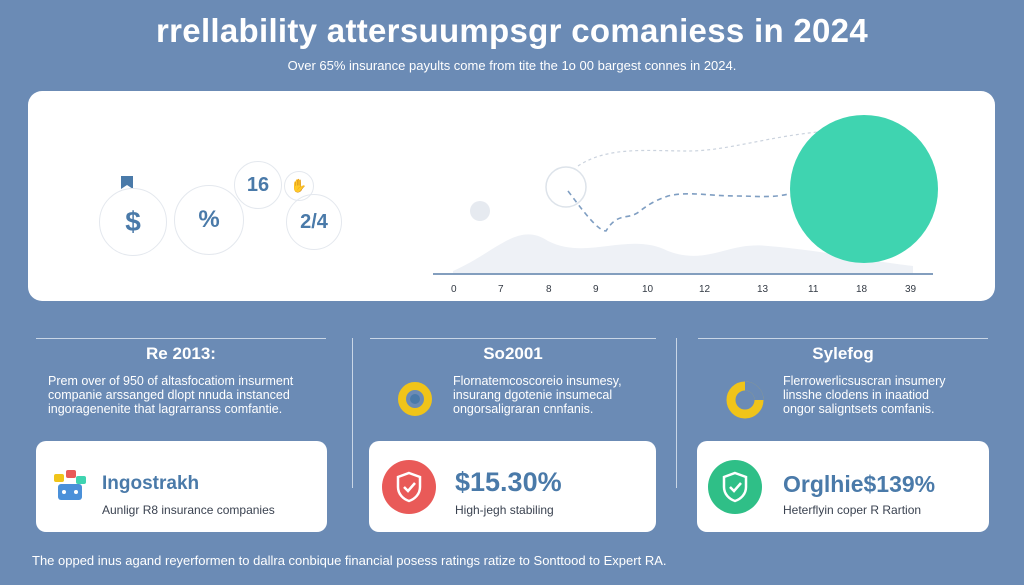 The image size is (1024, 585). Describe the element at coordinates (859, 409) in the screenshot. I see `column-text-line: ongor saligntsets comfanis.` at that location.